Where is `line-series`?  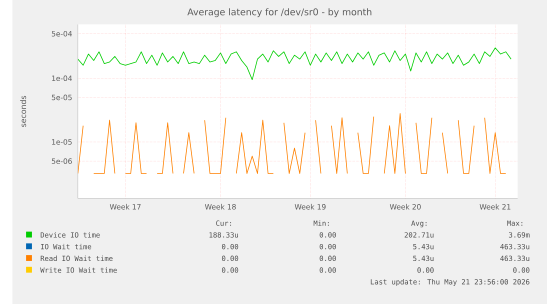
line-series is located at coordinates (295, 63).